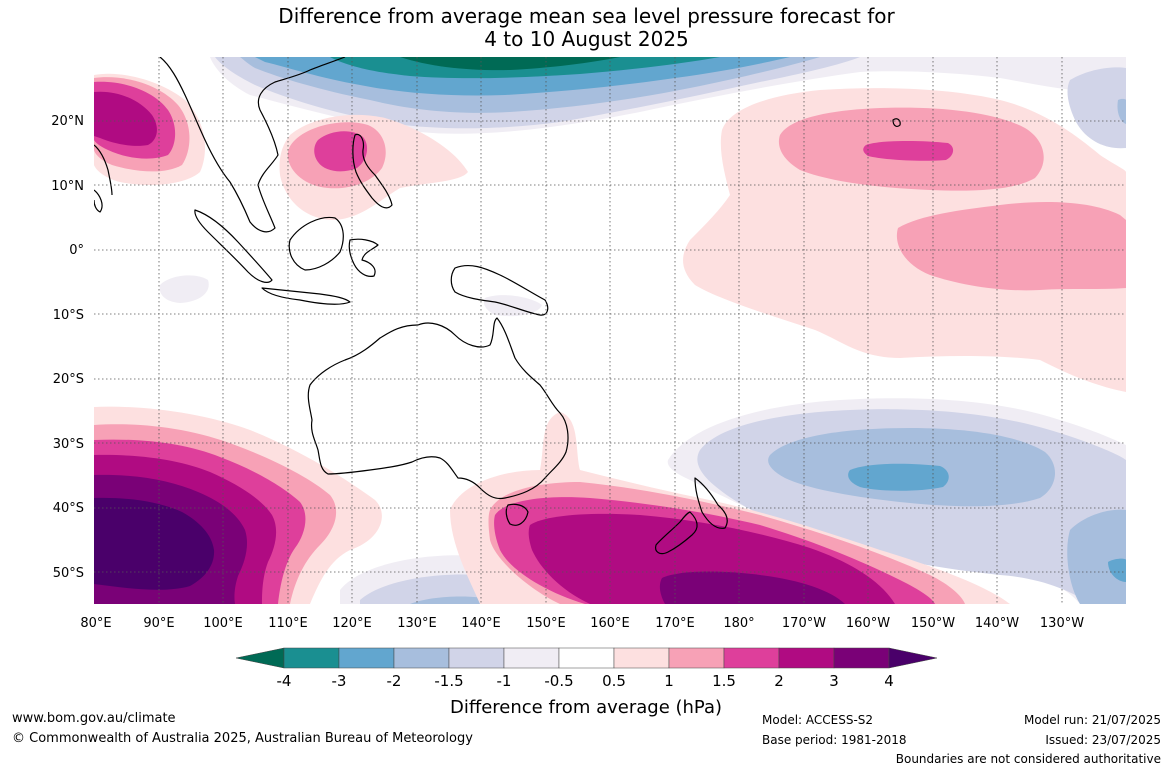  What do you see at coordinates (67, 186) in the screenshot?
I see `lat-label: 10°N` at bounding box center [67, 186].